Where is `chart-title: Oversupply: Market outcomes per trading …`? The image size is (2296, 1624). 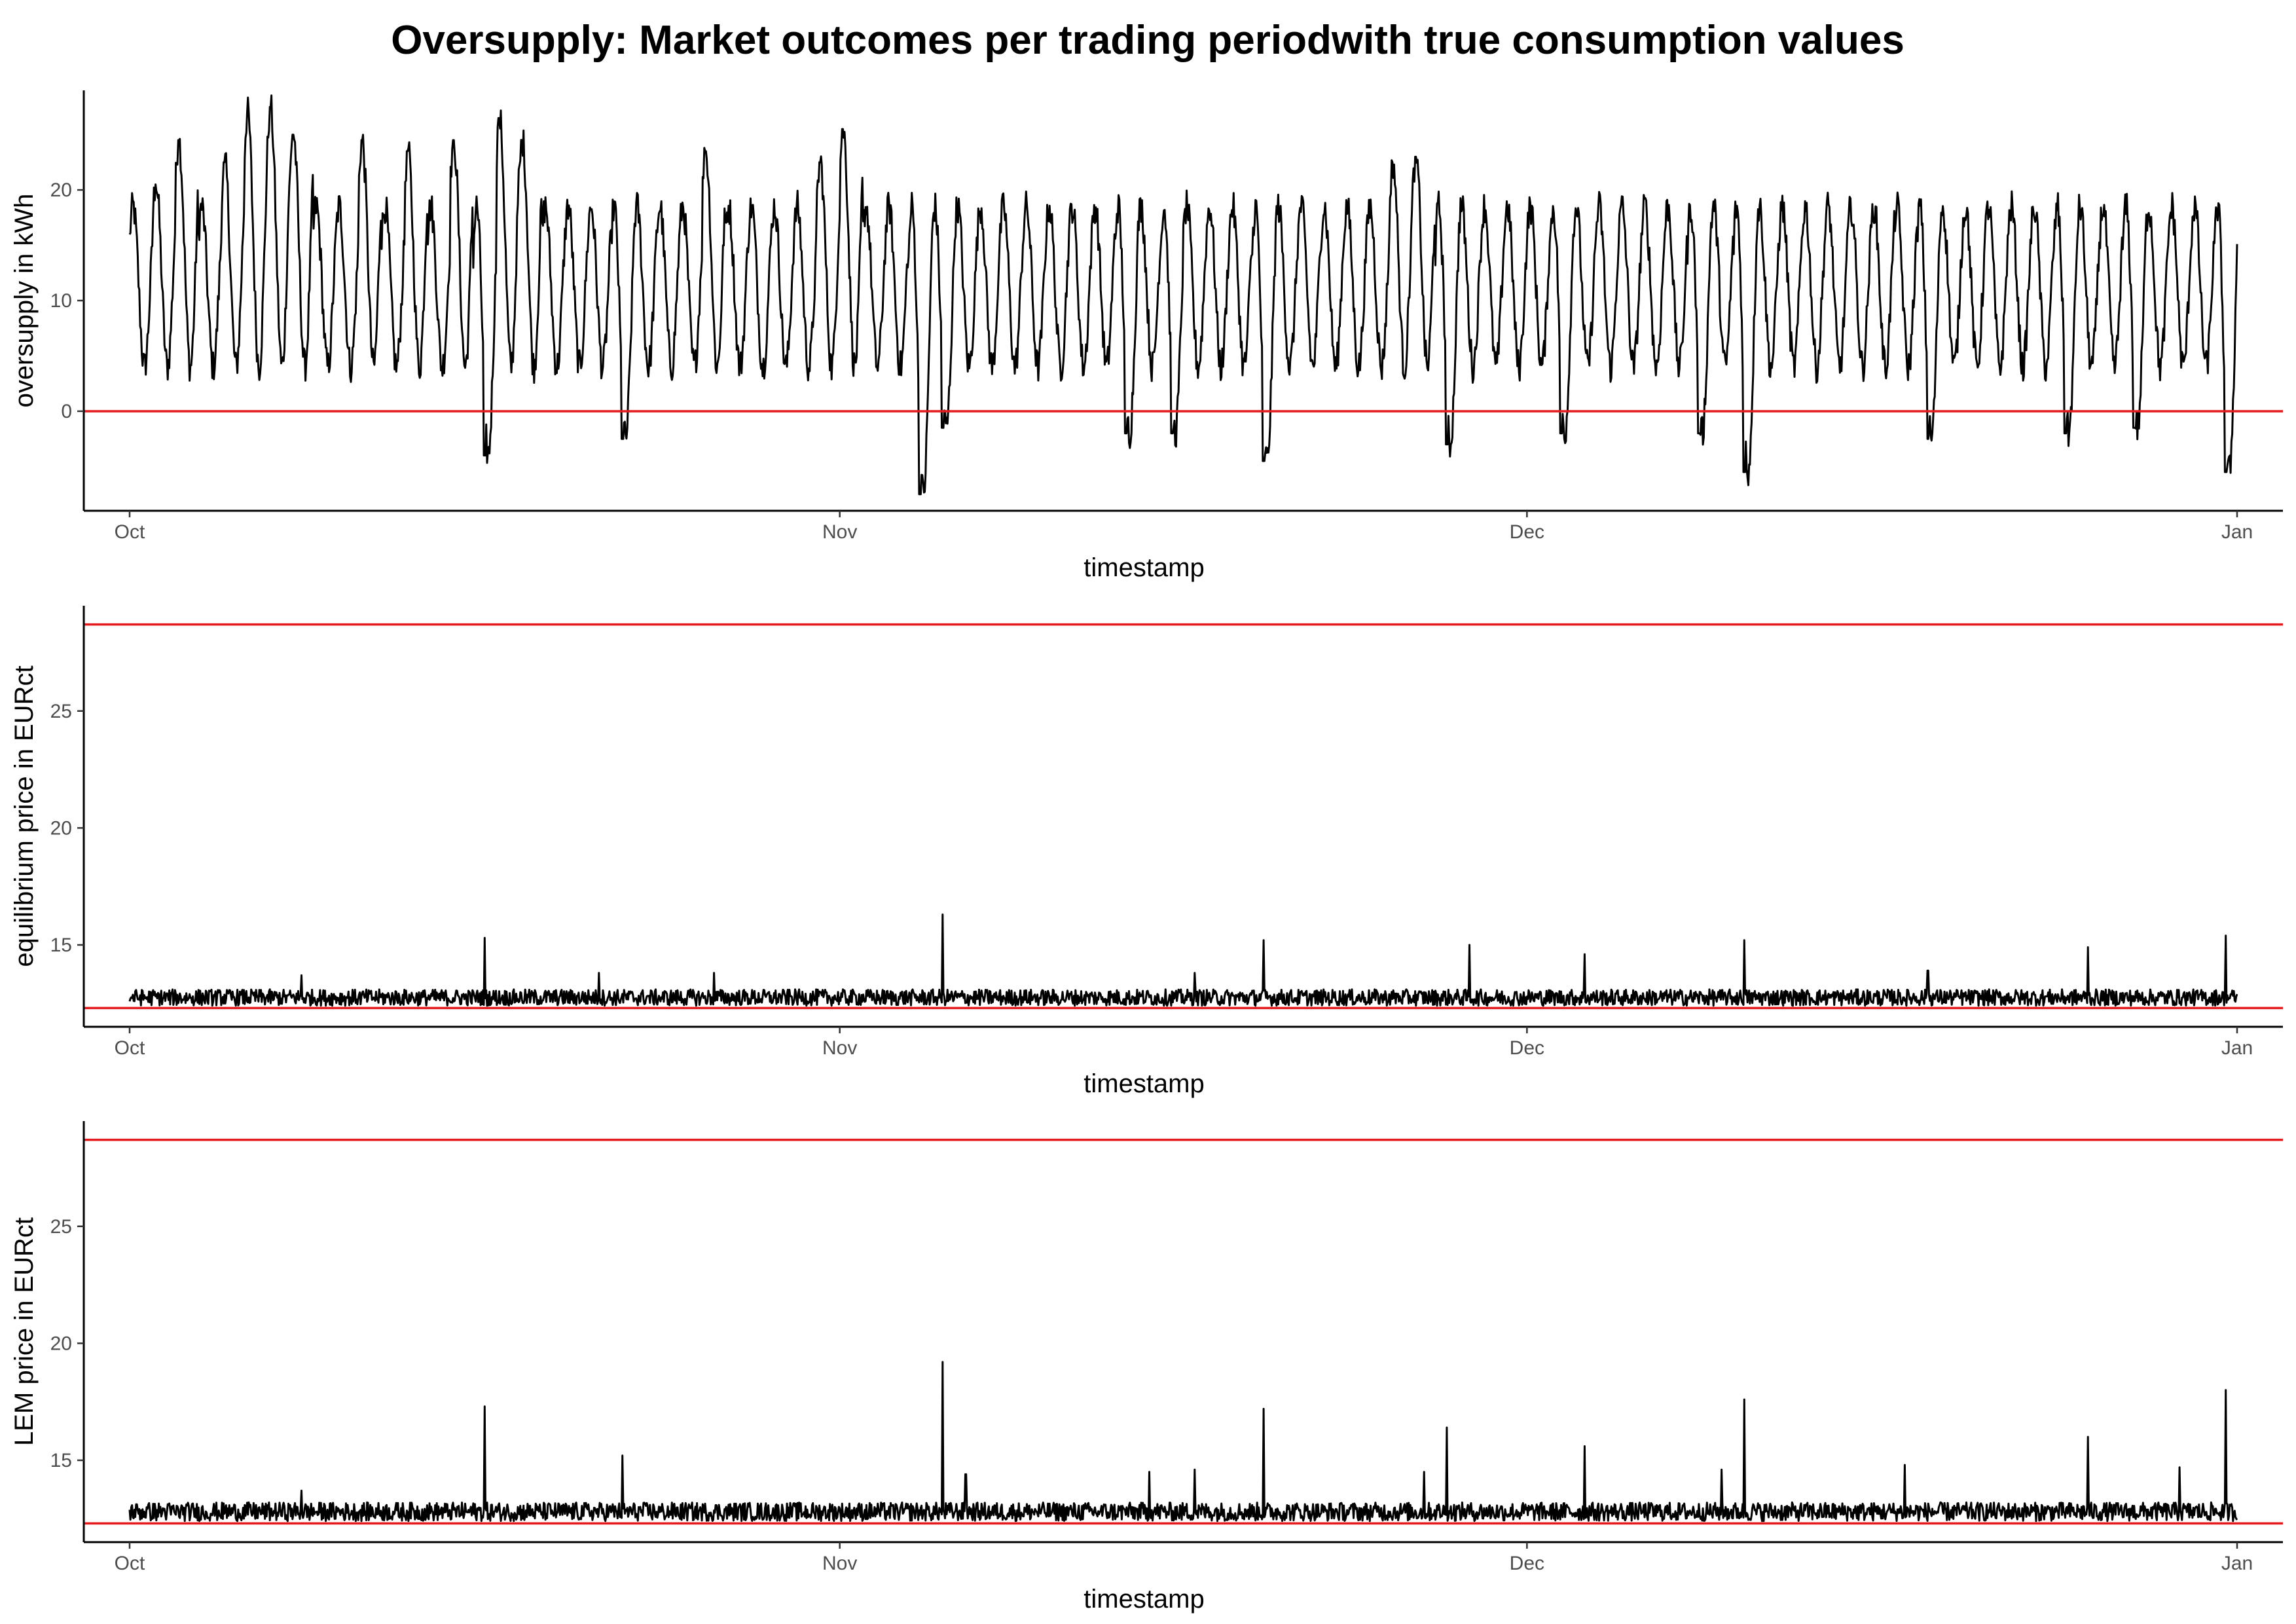
chart-title: Oversupply: Market outcomes per trading … is located at coordinates (1147, 40).